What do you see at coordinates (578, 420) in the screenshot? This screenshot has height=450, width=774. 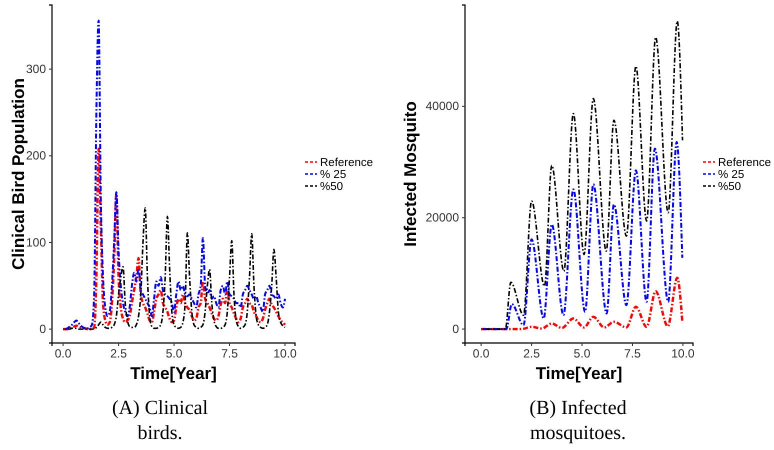 I see `text: (B) Infected mosquitoes.` at bounding box center [578, 420].